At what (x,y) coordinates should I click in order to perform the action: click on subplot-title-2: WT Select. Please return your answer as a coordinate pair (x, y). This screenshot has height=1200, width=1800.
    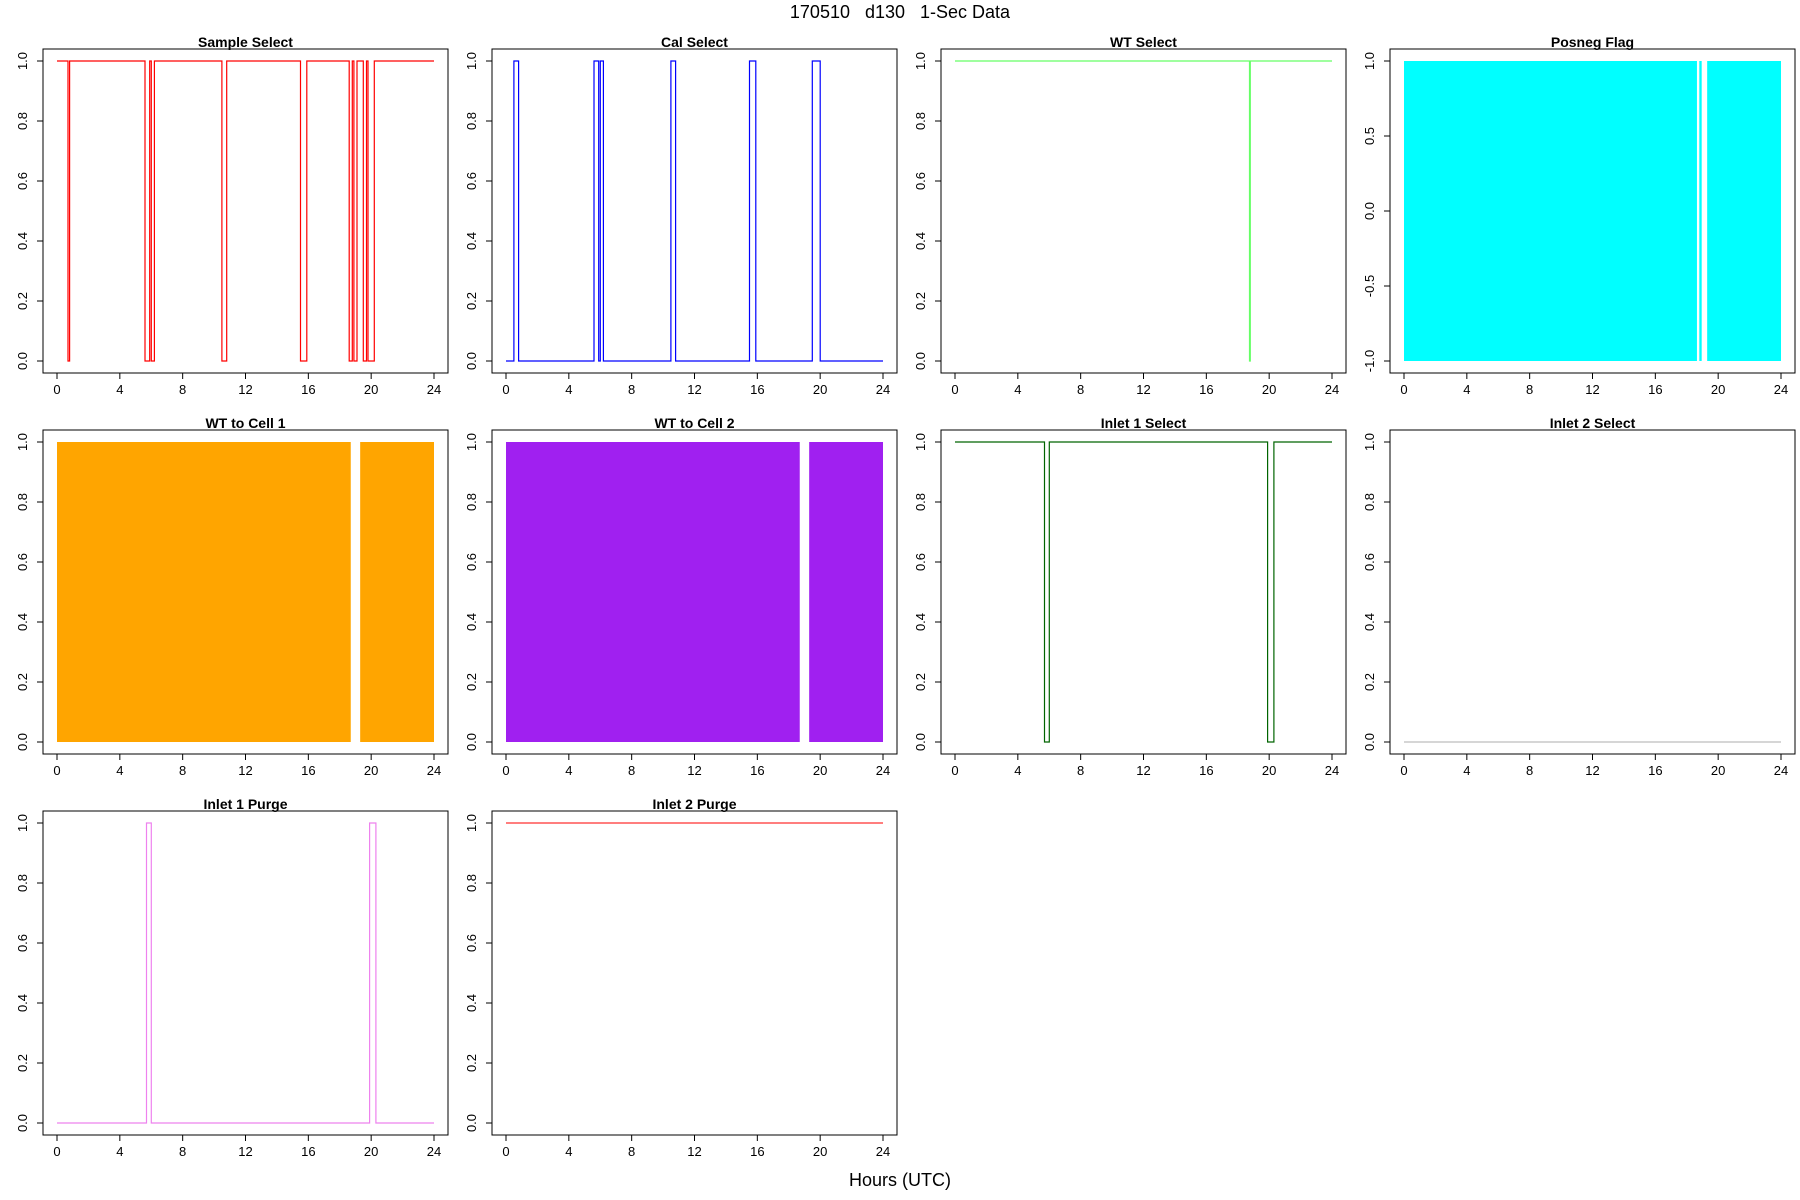
    Looking at the image, I should click on (1143, 42).